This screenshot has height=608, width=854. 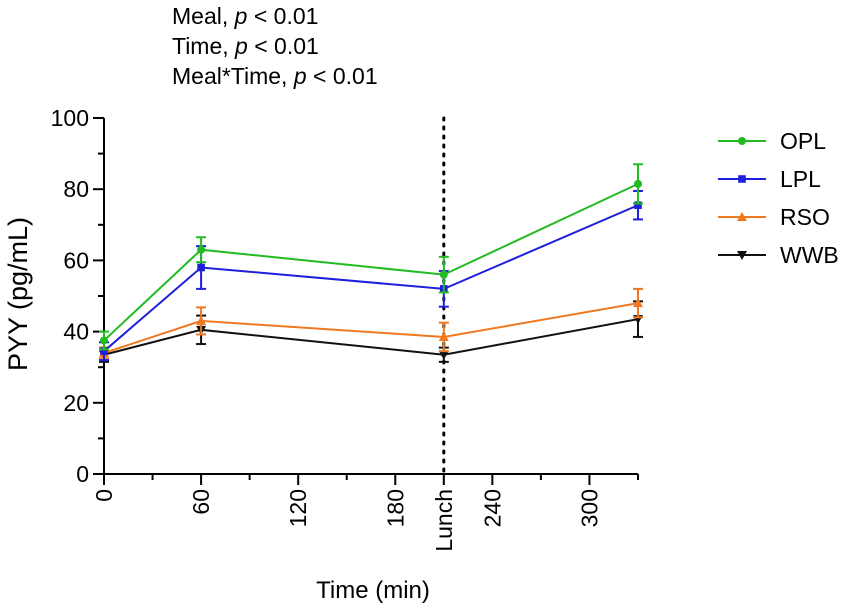 I want to click on x-tick-label: 60, so click(x=201, y=502).